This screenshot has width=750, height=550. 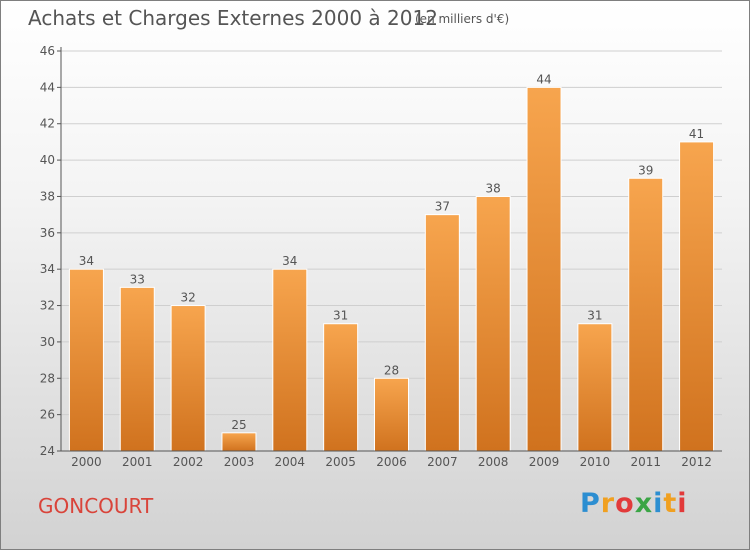 What do you see at coordinates (442, 462) in the screenshot?
I see `x-tick-label: 2007` at bounding box center [442, 462].